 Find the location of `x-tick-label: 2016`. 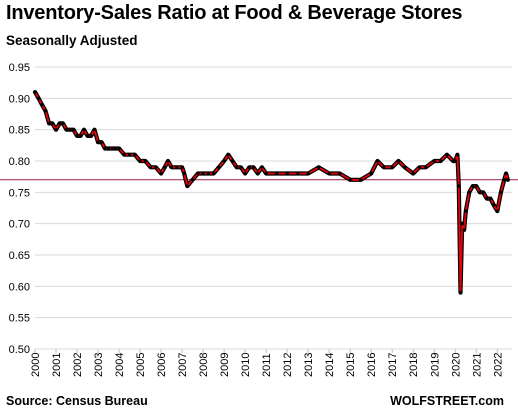

x-tick-label: 2016 is located at coordinates (372, 365).